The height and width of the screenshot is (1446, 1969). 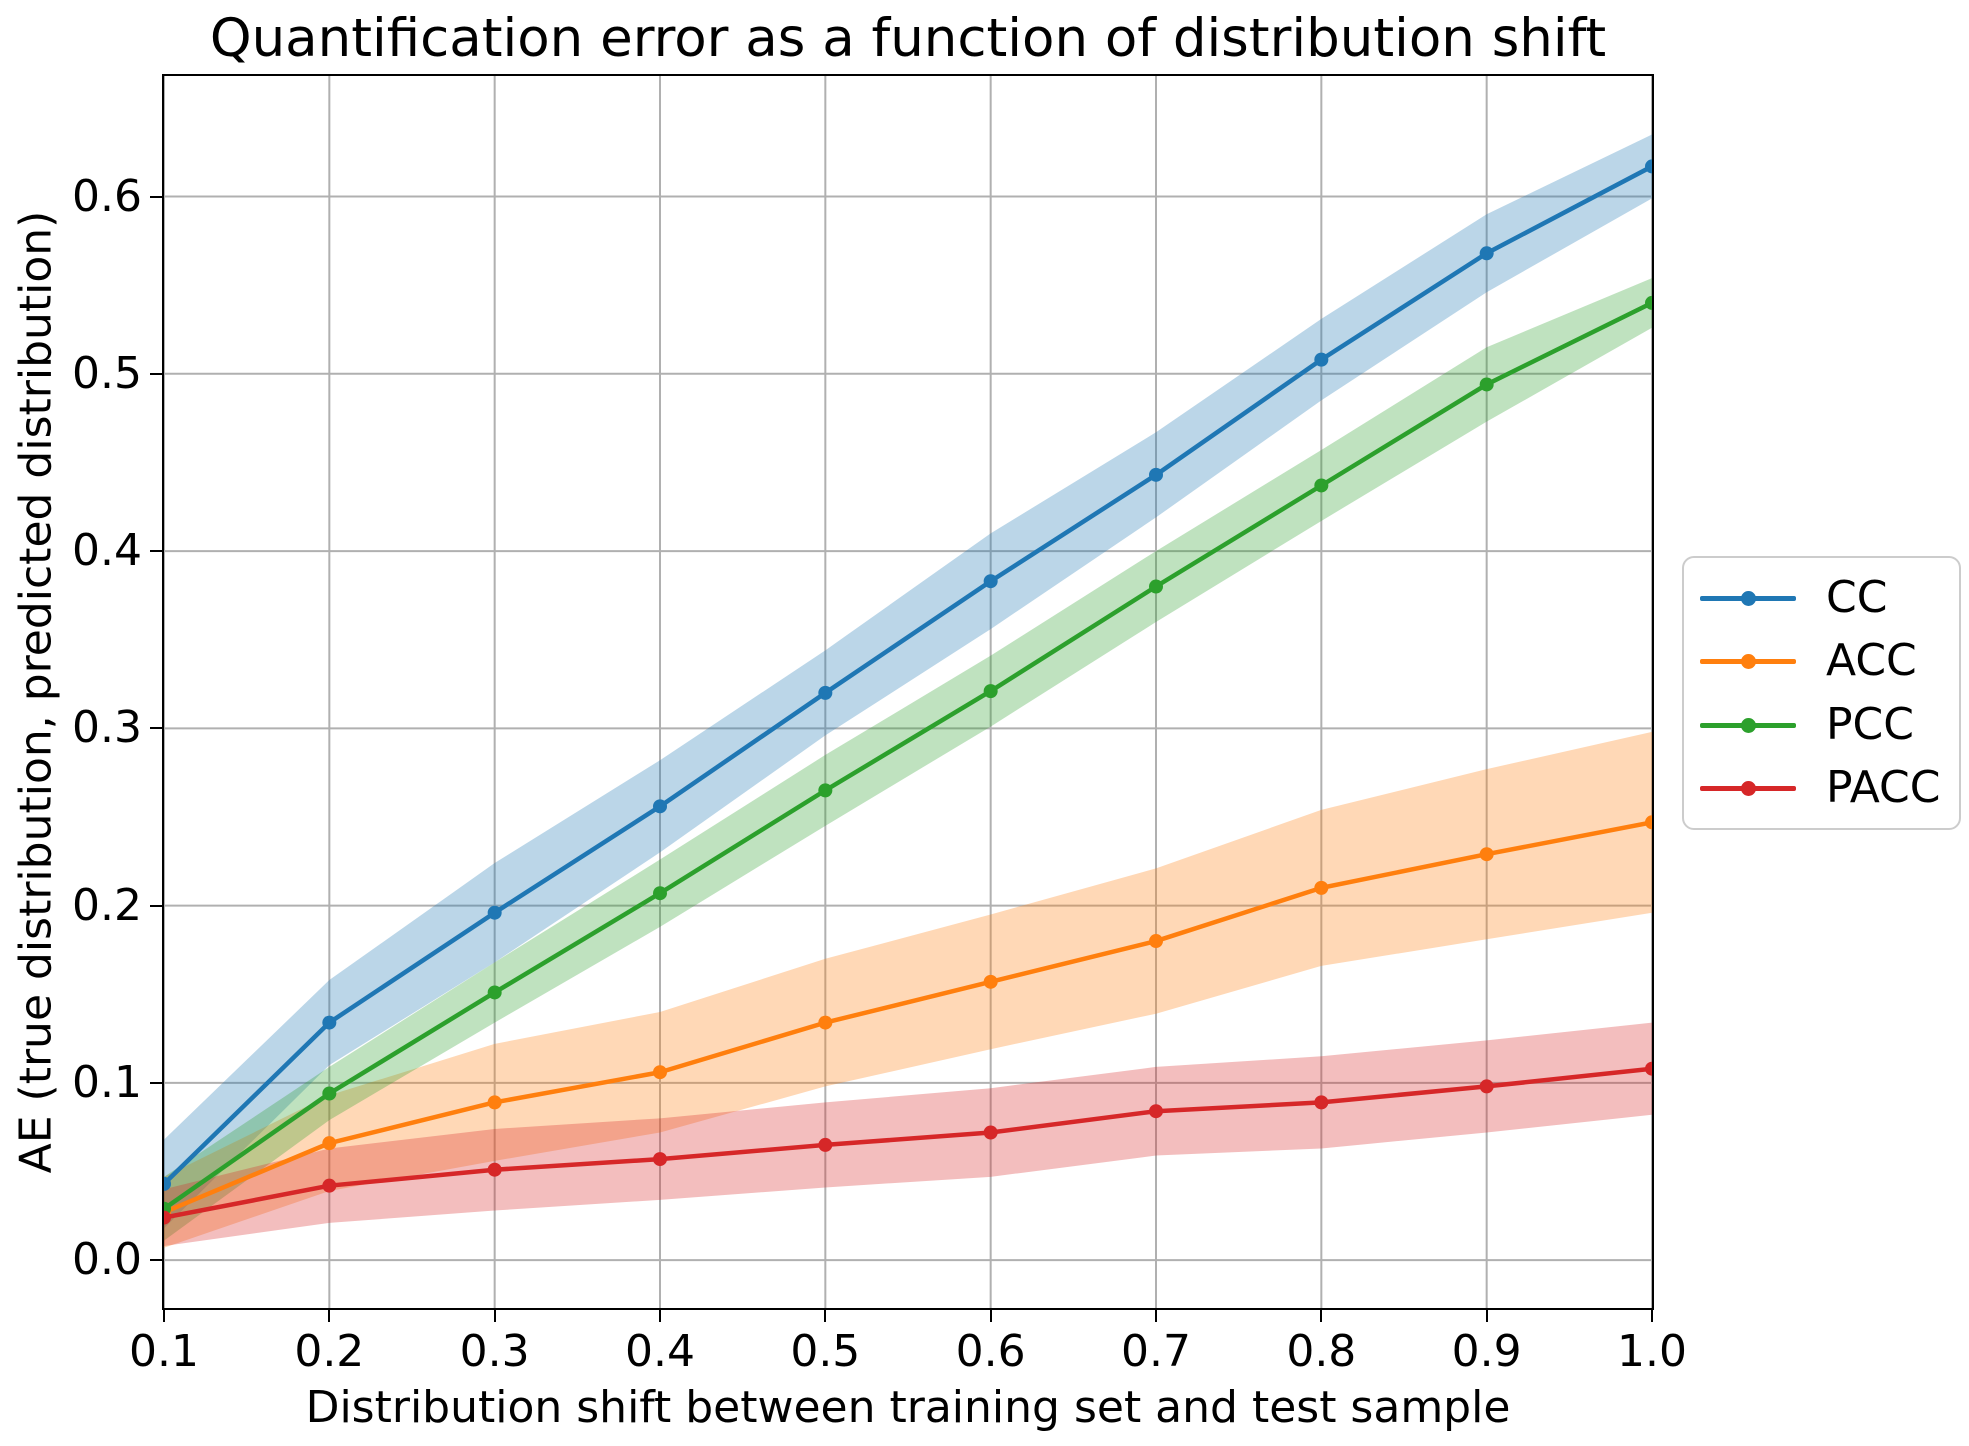 I want to click on x-tick-label: 0.5, so click(x=825, y=1351).